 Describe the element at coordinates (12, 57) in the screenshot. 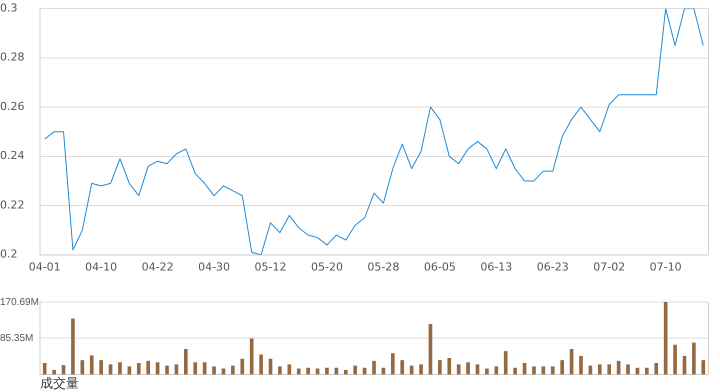

I see `y-tick-label: 0.28` at that location.